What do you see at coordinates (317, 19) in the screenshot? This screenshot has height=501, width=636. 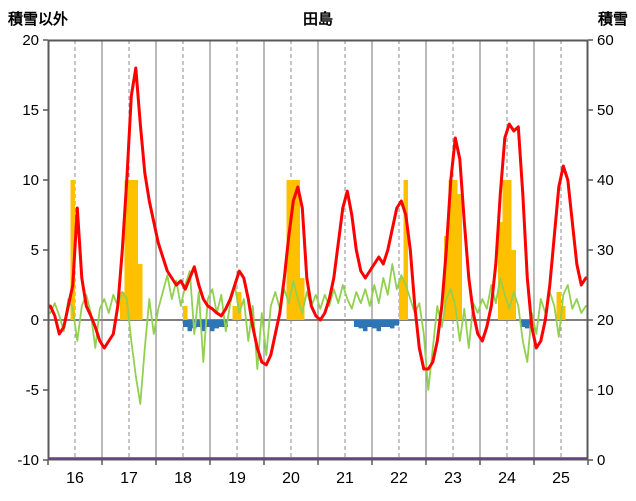 I see `chart-title: 田島` at bounding box center [317, 19].